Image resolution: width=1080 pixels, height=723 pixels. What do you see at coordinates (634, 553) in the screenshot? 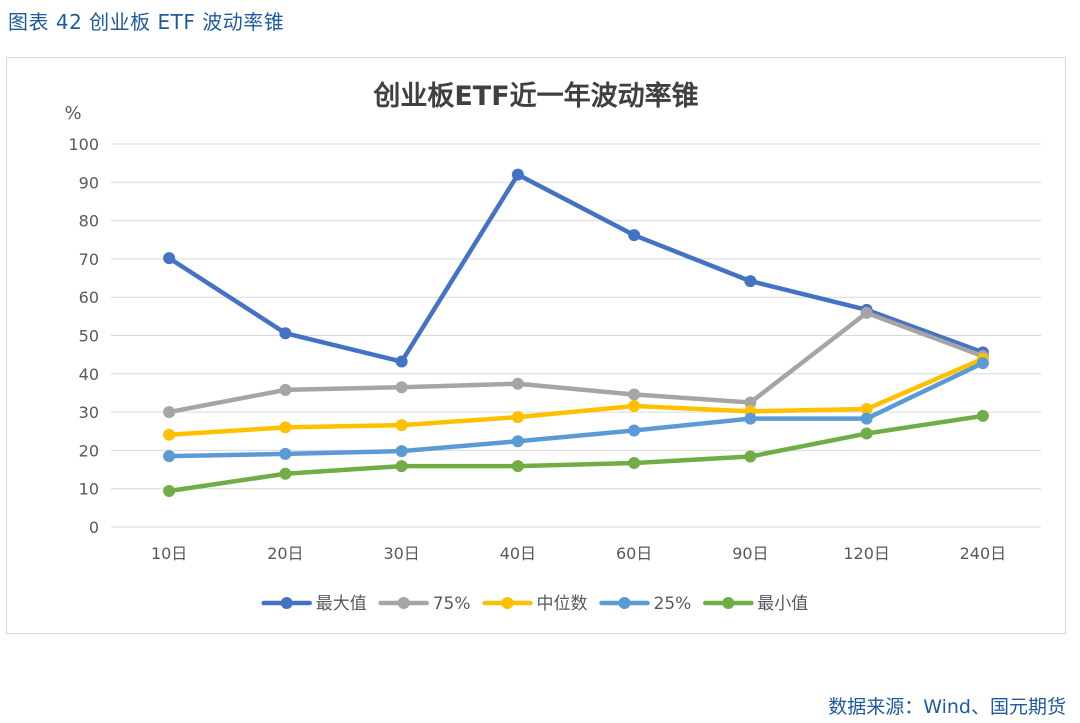
I see `x-tick-label: 60日` at bounding box center [634, 553].